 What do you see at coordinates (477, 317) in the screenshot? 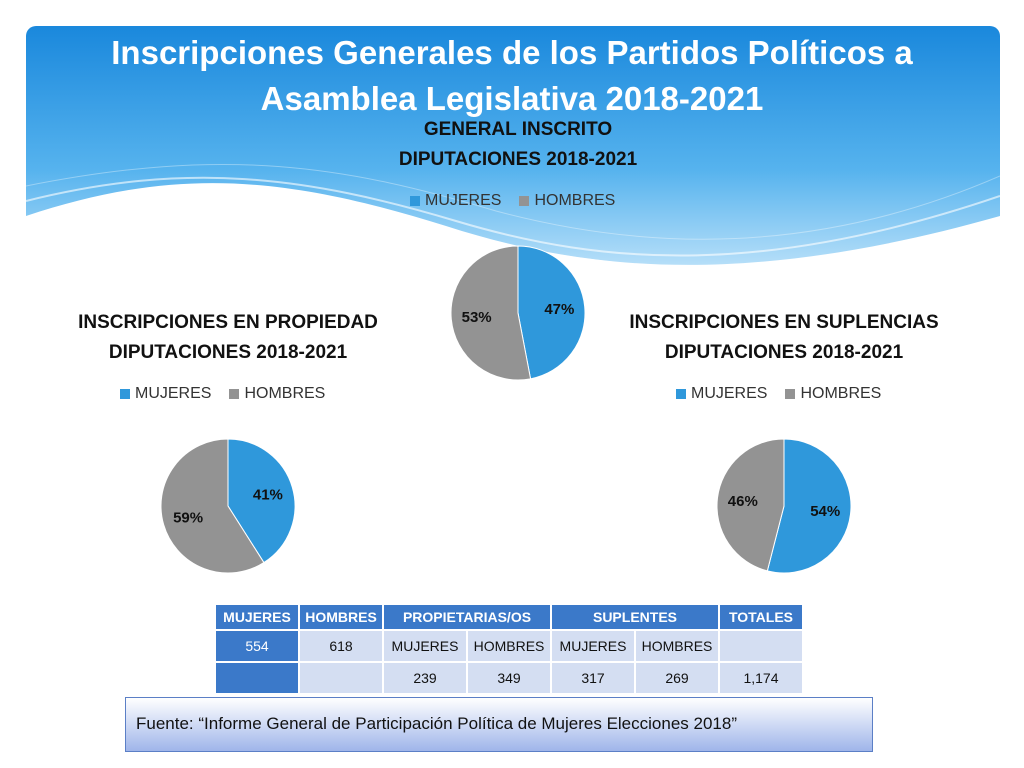
I see `pie-label-hombres: 53%` at bounding box center [477, 317].